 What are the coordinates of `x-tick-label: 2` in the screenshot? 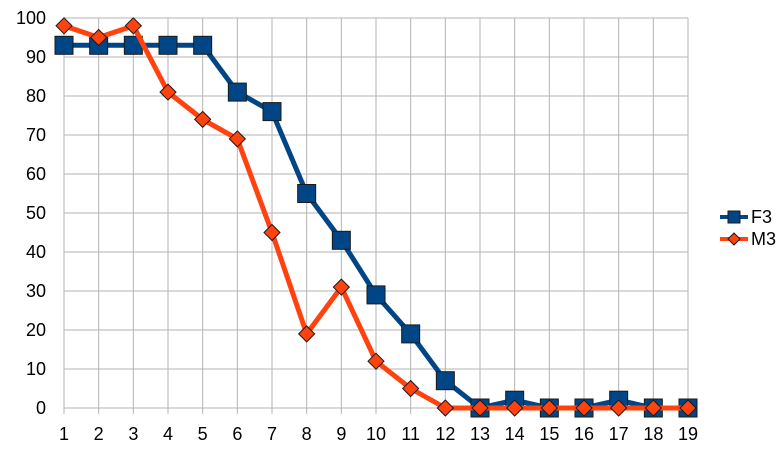 It's located at (99, 434).